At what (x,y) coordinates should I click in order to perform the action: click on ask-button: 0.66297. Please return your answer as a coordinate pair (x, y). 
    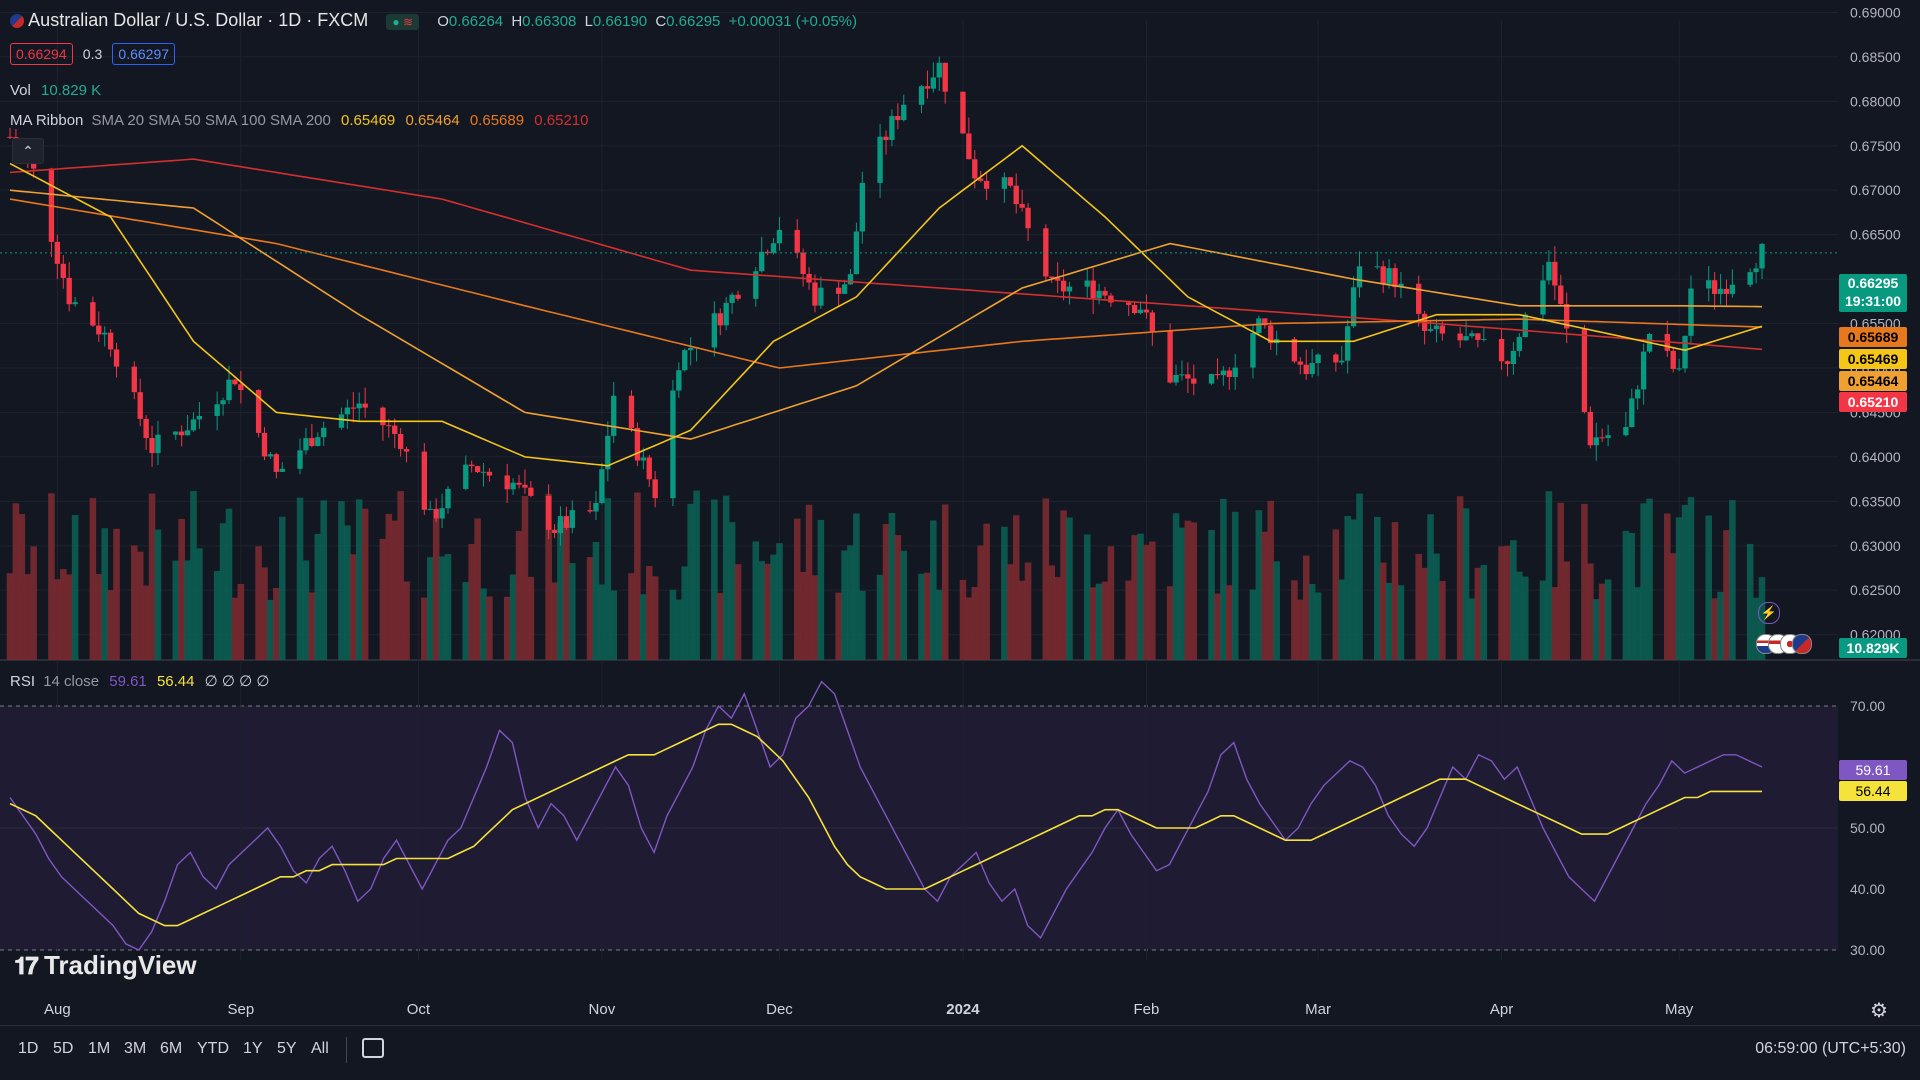
    Looking at the image, I should click on (144, 54).